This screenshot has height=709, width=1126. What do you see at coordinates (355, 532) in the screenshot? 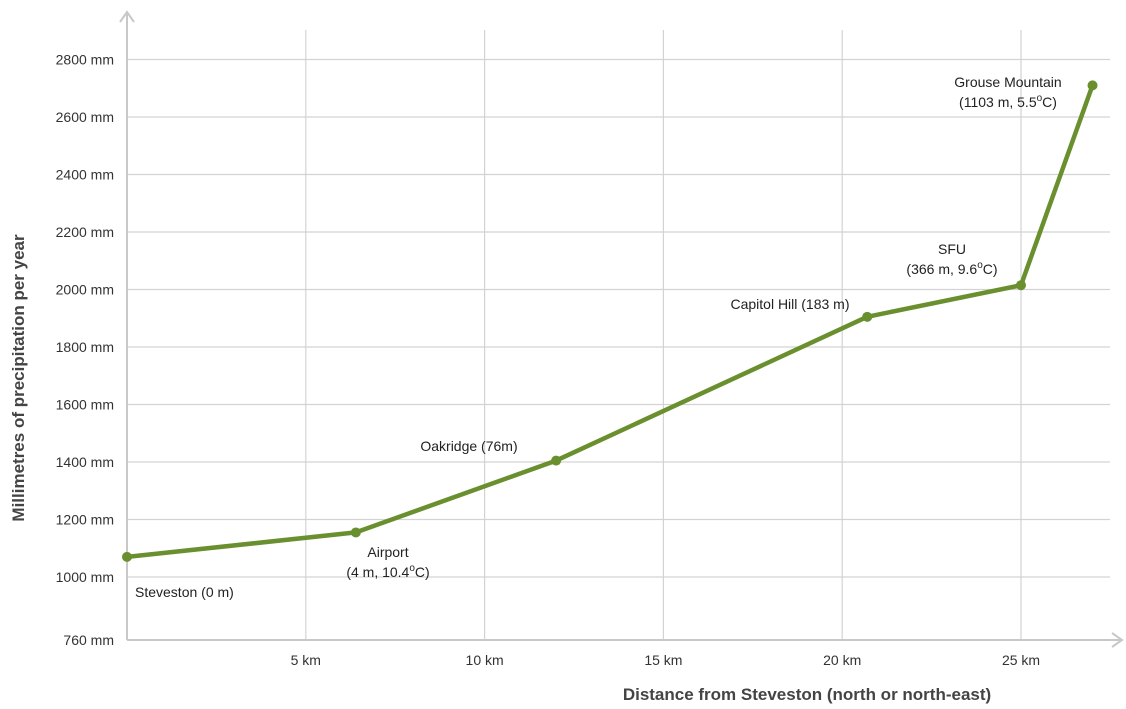
I see `data-point-airport` at bounding box center [355, 532].